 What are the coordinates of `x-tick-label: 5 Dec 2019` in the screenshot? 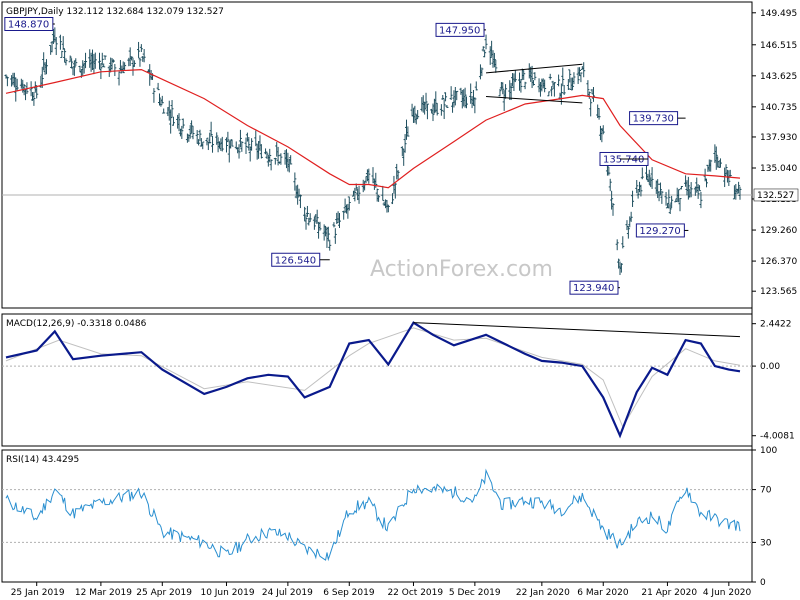 It's located at (475, 593).